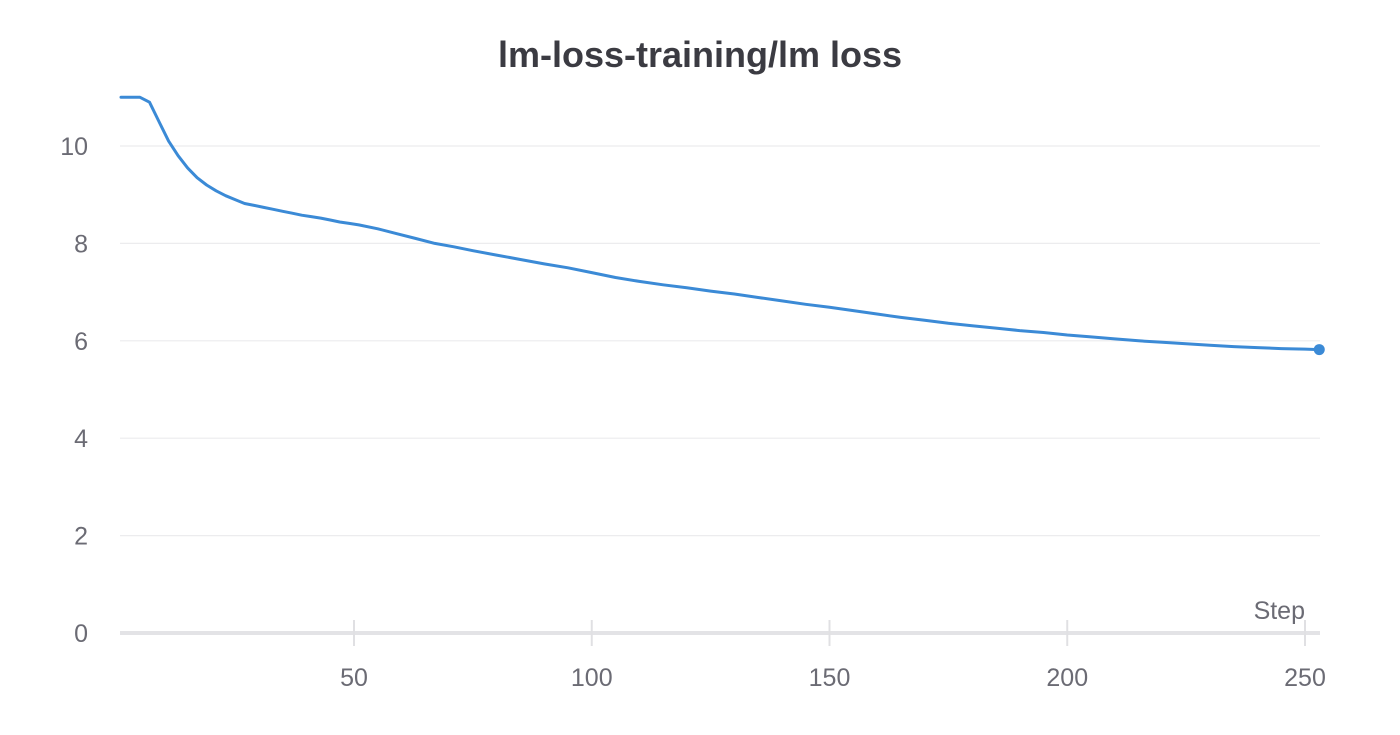 The width and height of the screenshot is (1400, 735). What do you see at coordinates (81, 439) in the screenshot?
I see `y-tick-label-4: 4` at bounding box center [81, 439].